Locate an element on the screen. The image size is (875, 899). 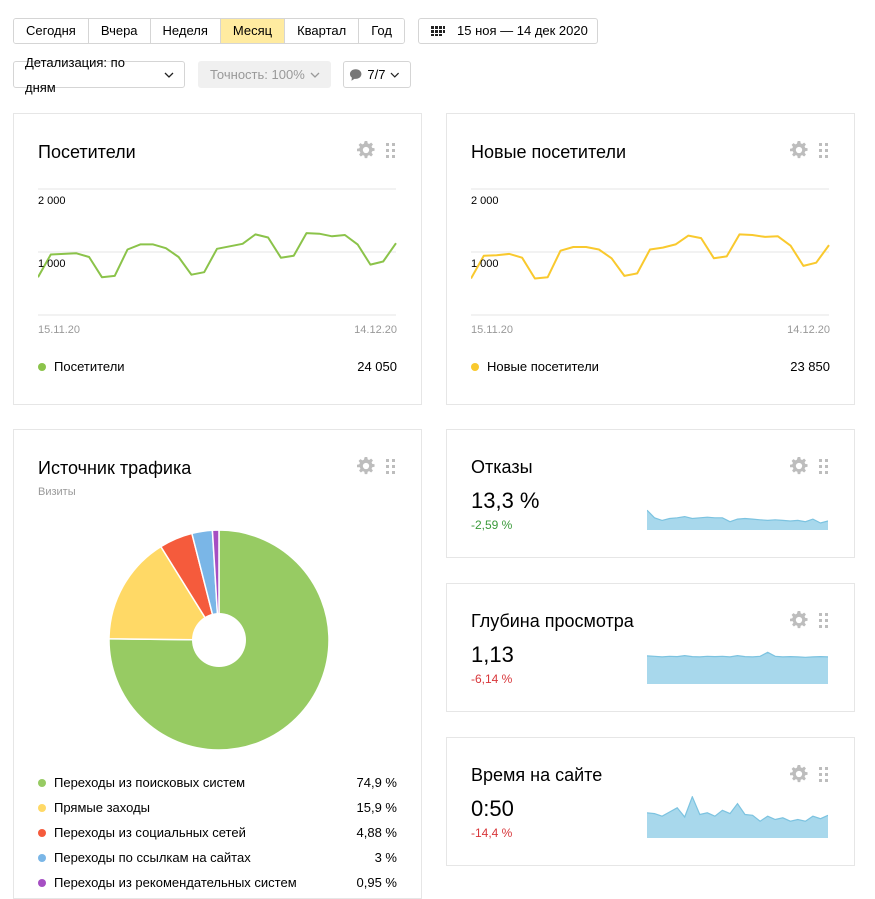
detail-dropdown-label: Детализация: по дням is located at coordinates (75, 74).